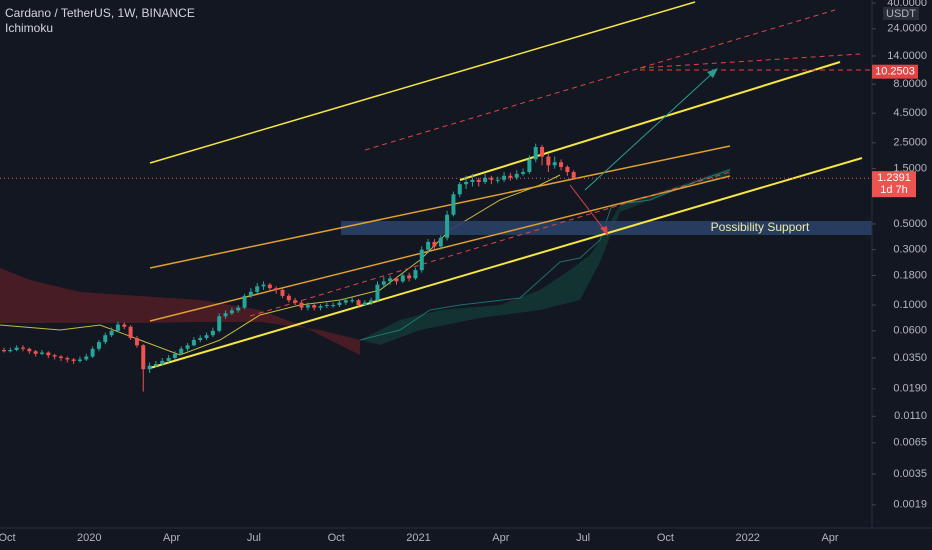  I want to click on y-tick-label: 14.0000, so click(907, 56).